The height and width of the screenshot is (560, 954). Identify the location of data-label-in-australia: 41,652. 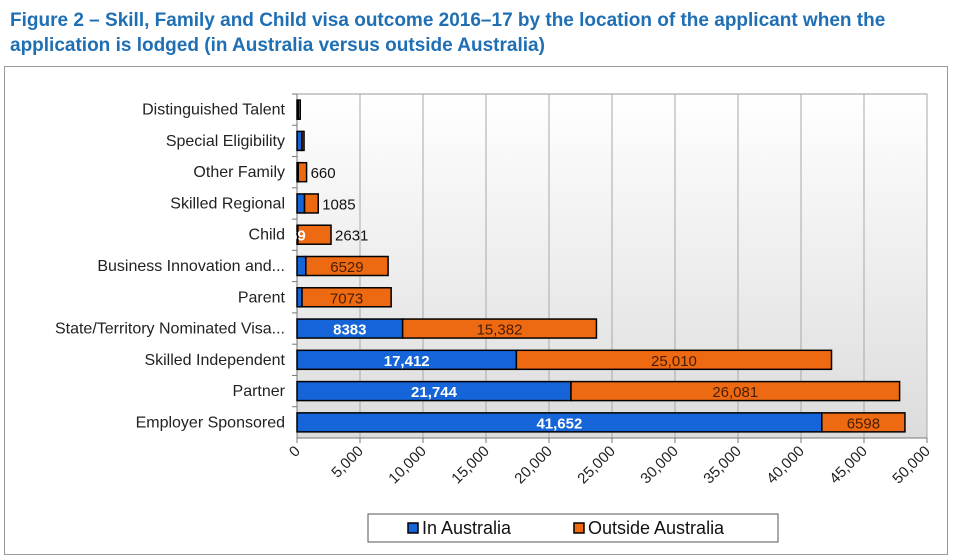
(559, 423).